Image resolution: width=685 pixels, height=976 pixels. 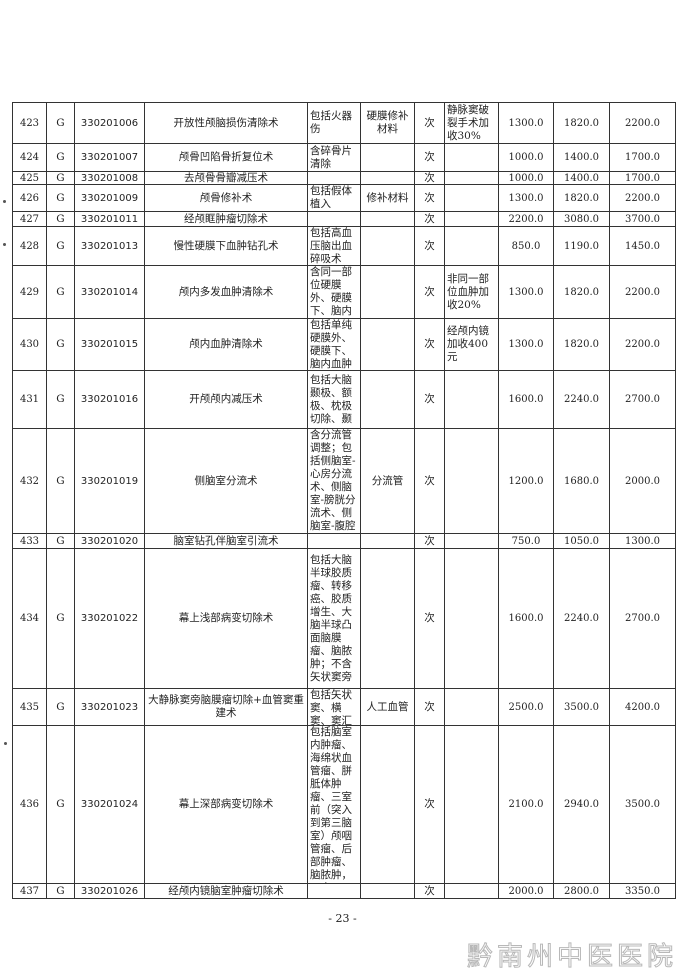 What do you see at coordinates (226, 122) in the screenshot?
I see `item-name: 开放性颅脑损伤清除术` at bounding box center [226, 122].